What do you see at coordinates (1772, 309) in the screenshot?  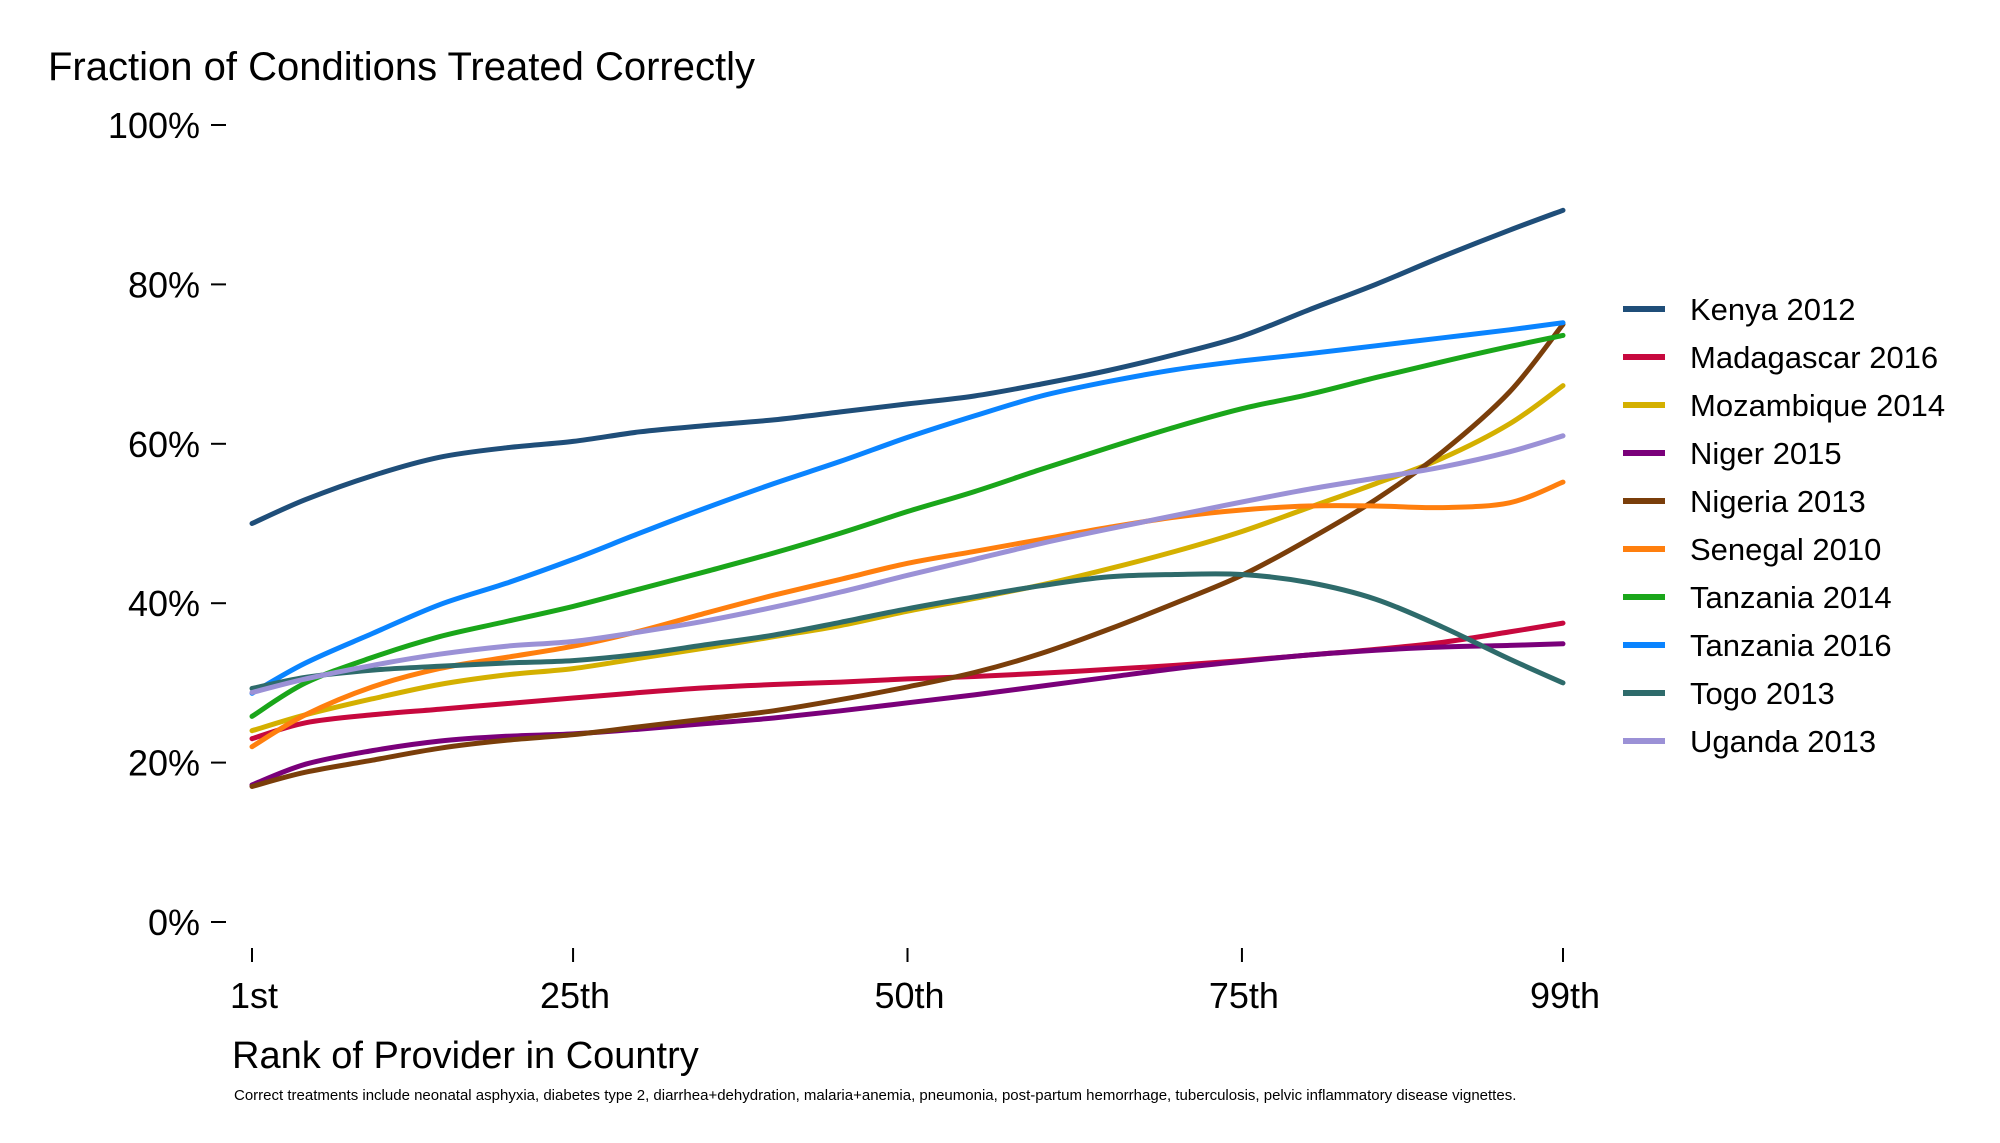 I see `legend-label-kenya-2012: Kenya 2012` at bounding box center [1772, 309].